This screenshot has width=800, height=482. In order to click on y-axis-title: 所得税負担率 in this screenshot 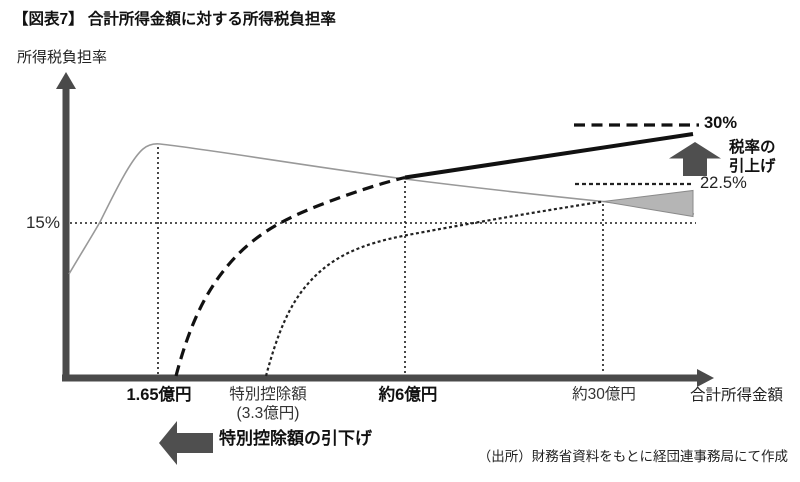, I will do `click(62, 57)`.